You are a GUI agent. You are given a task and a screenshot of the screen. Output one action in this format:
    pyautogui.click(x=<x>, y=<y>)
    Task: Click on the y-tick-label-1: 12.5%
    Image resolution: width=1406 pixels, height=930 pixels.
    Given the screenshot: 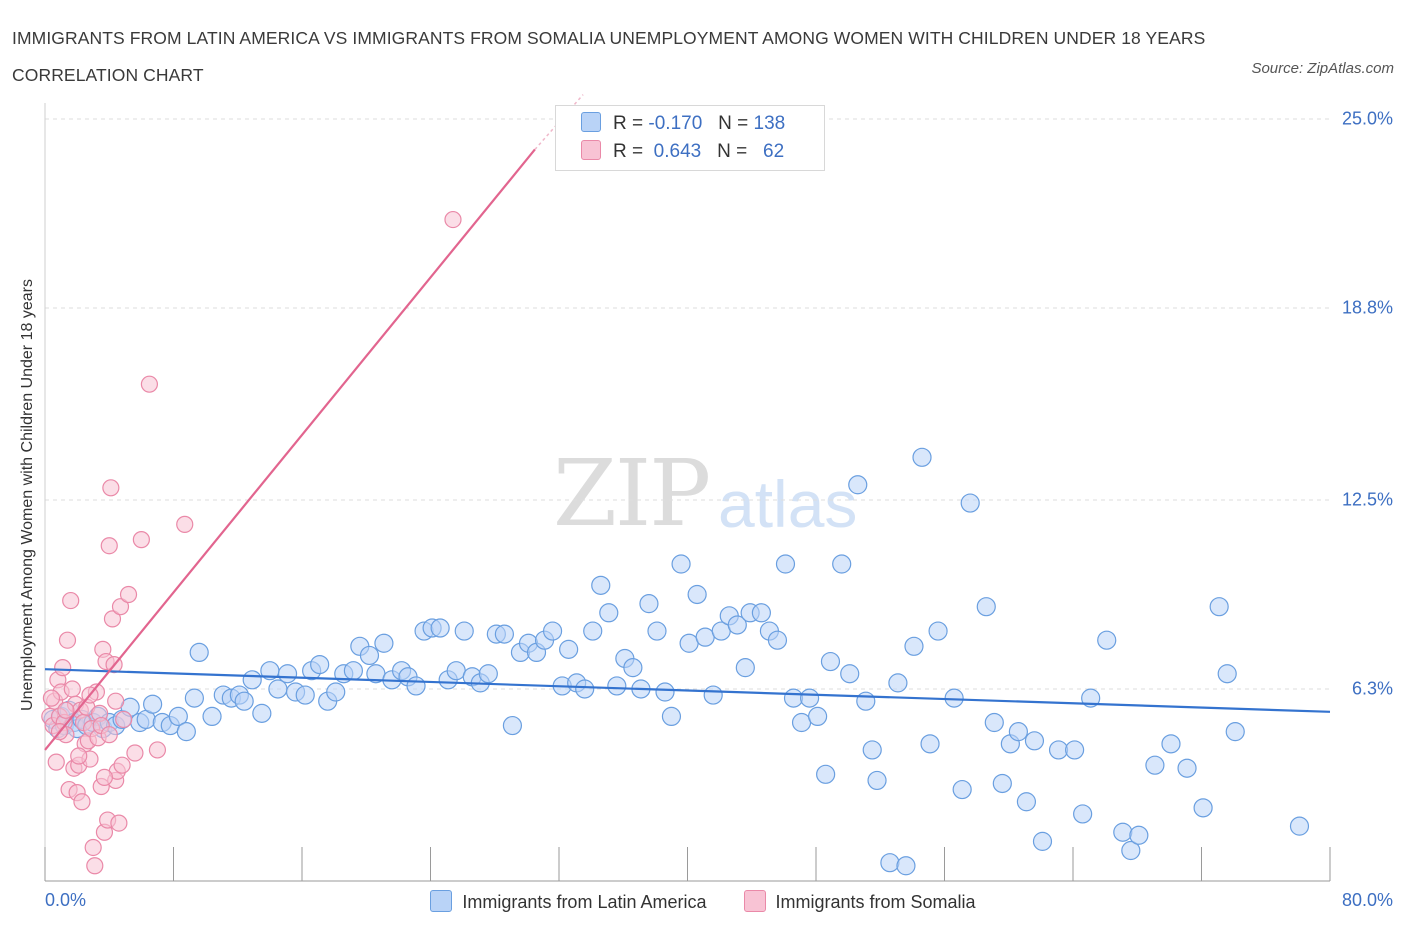 What is the action you would take?
    pyautogui.click(x=1367, y=499)
    